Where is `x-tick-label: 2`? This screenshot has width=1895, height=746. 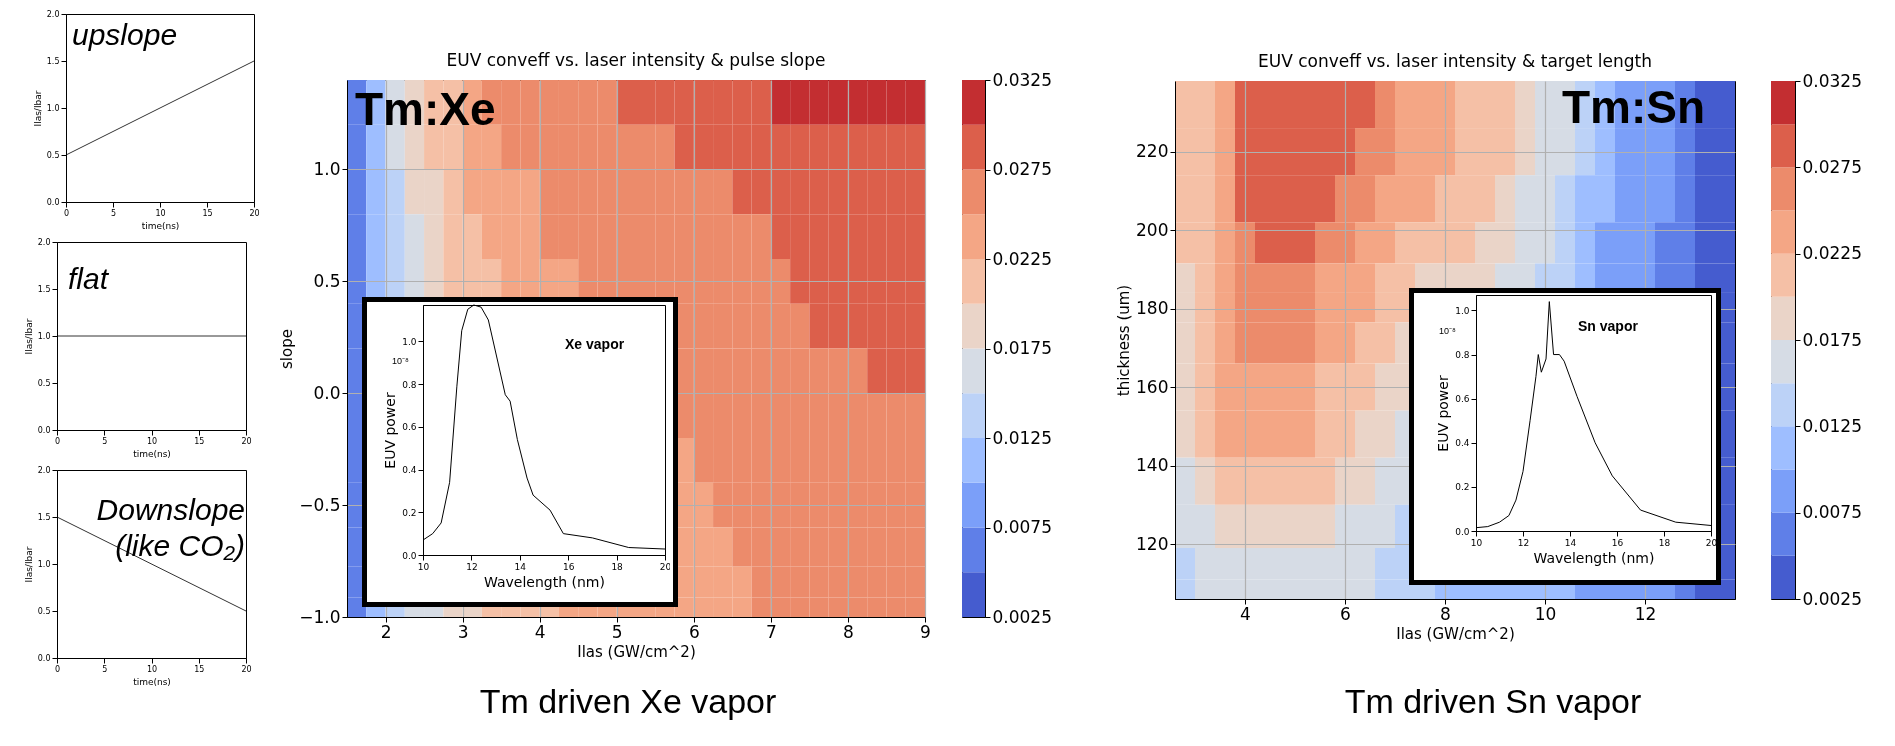 x-tick-label: 2 is located at coordinates (386, 631).